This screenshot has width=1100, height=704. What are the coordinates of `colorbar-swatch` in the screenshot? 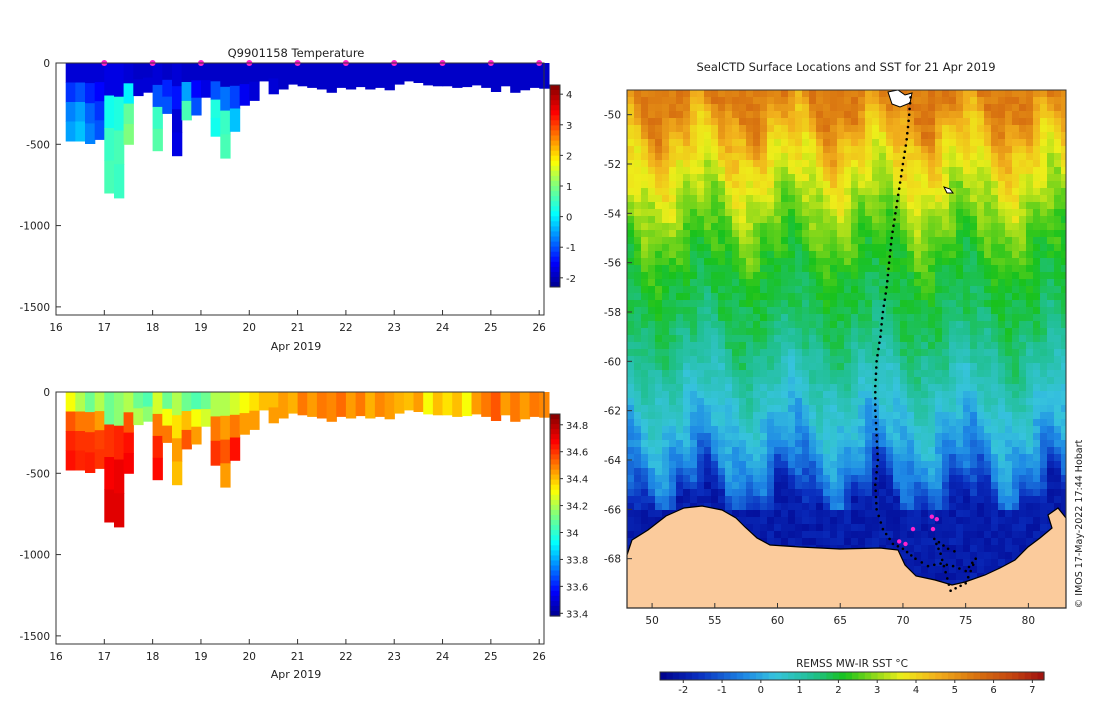 It's located at (555, 219).